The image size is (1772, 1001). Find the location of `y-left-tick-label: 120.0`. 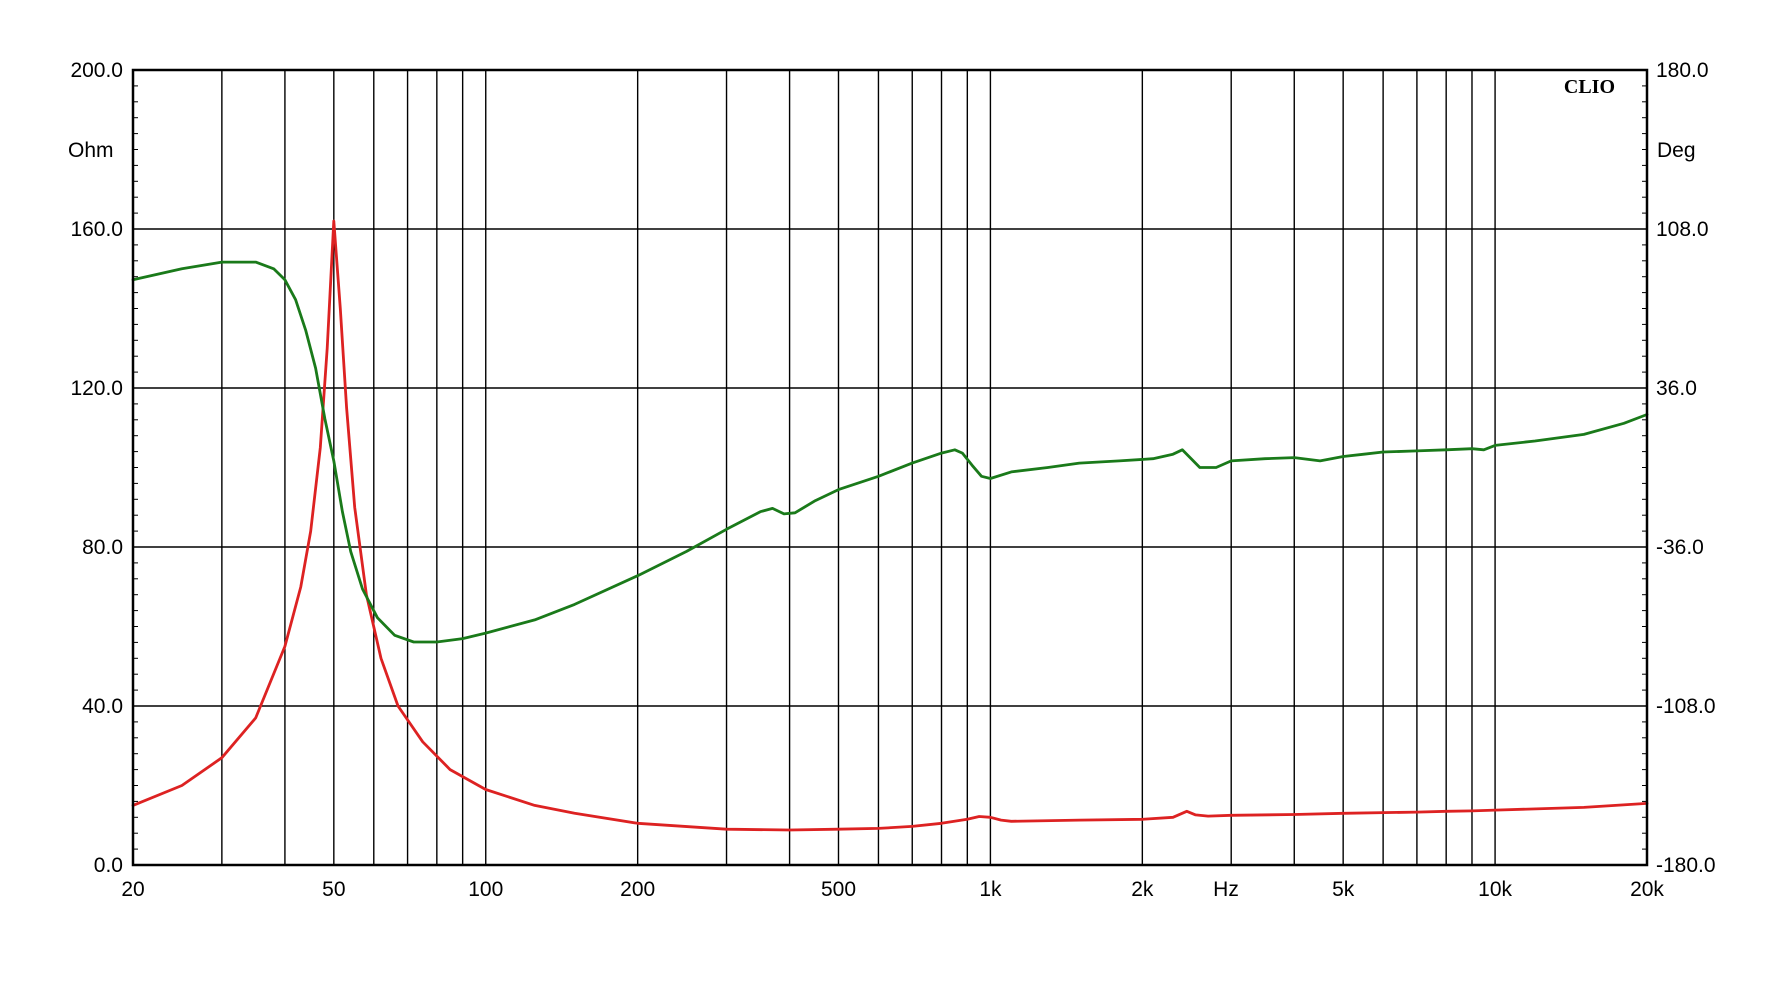

y-left-tick-label: 120.0 is located at coordinates (96, 388).